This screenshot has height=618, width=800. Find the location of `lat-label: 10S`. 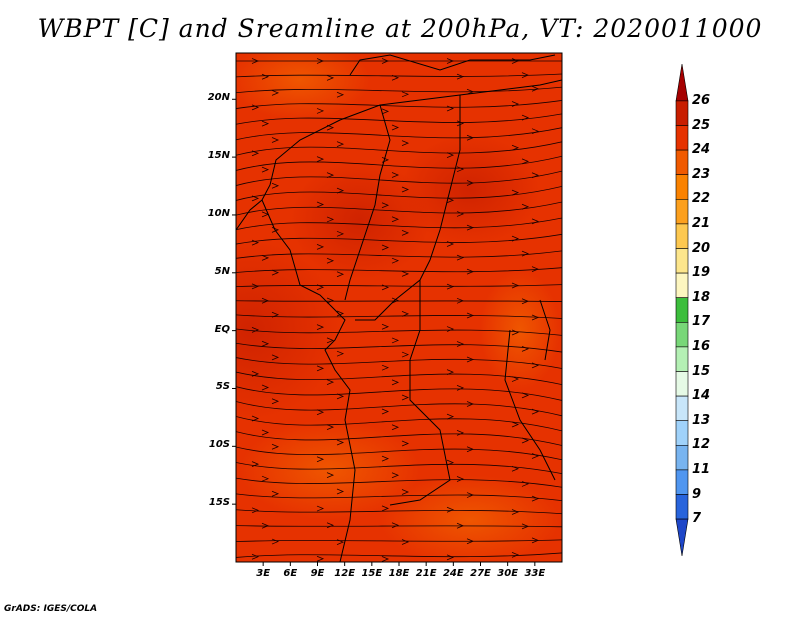

lat-label: 10S is located at coordinates (219, 445).